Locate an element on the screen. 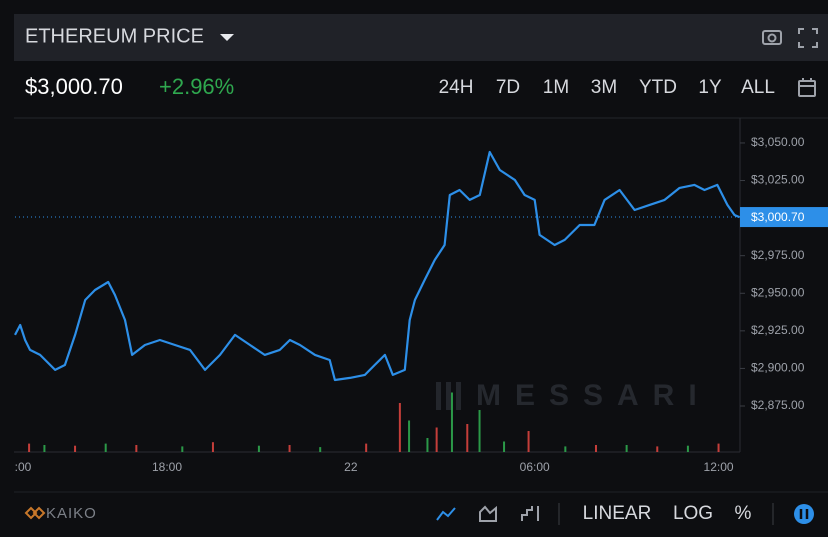 This screenshot has width=828, height=537. line-icon is located at coordinates (446, 514).